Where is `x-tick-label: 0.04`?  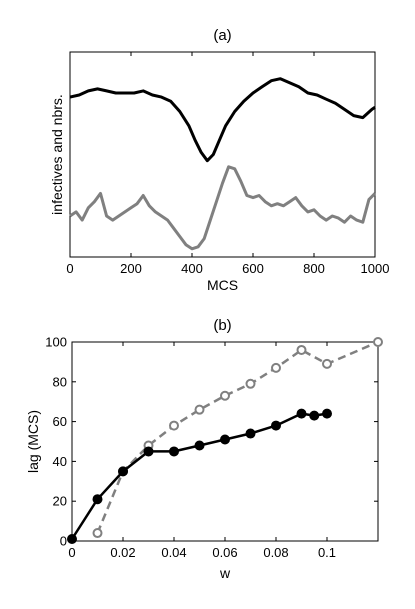 x-tick-label: 0.04 is located at coordinates (173, 552).